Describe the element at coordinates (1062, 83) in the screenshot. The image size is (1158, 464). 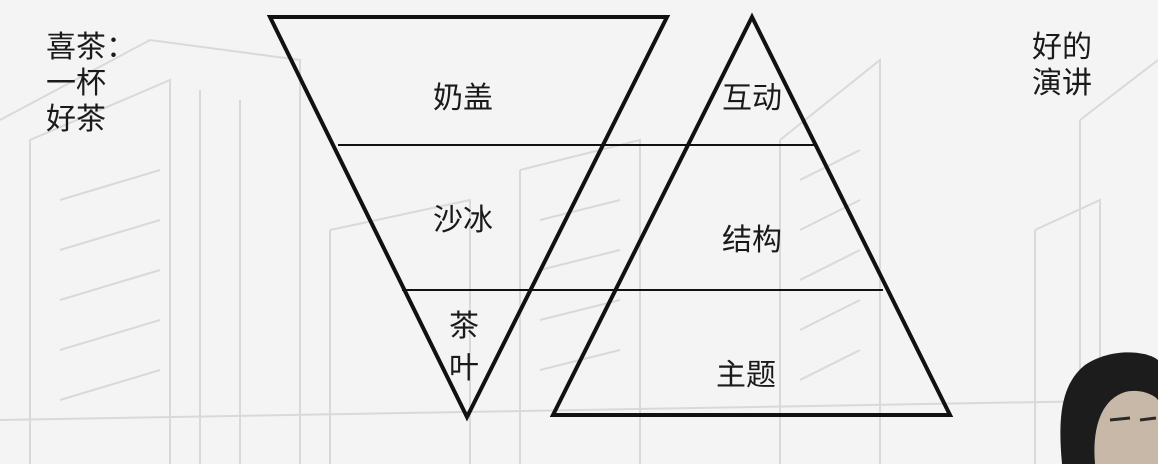
I see `right-caption-line-2: 演讲` at that location.